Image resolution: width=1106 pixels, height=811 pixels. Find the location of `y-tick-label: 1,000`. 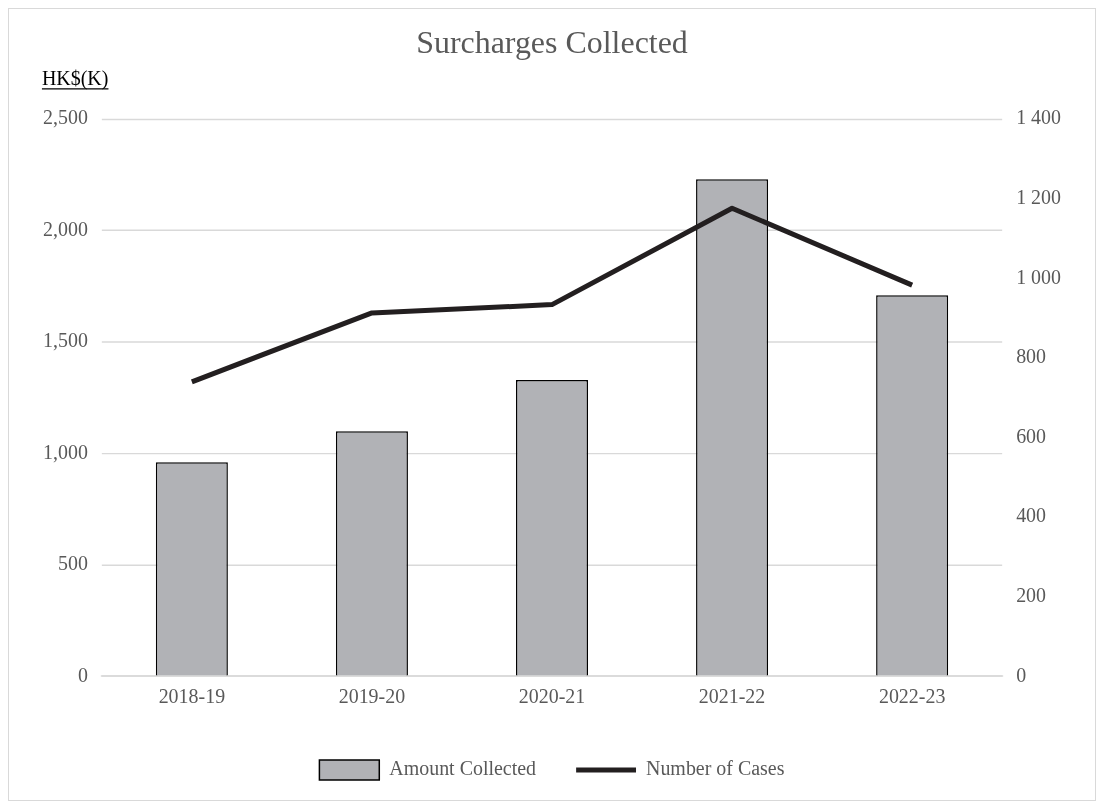

y-tick-label: 1,000 is located at coordinates (65, 451).